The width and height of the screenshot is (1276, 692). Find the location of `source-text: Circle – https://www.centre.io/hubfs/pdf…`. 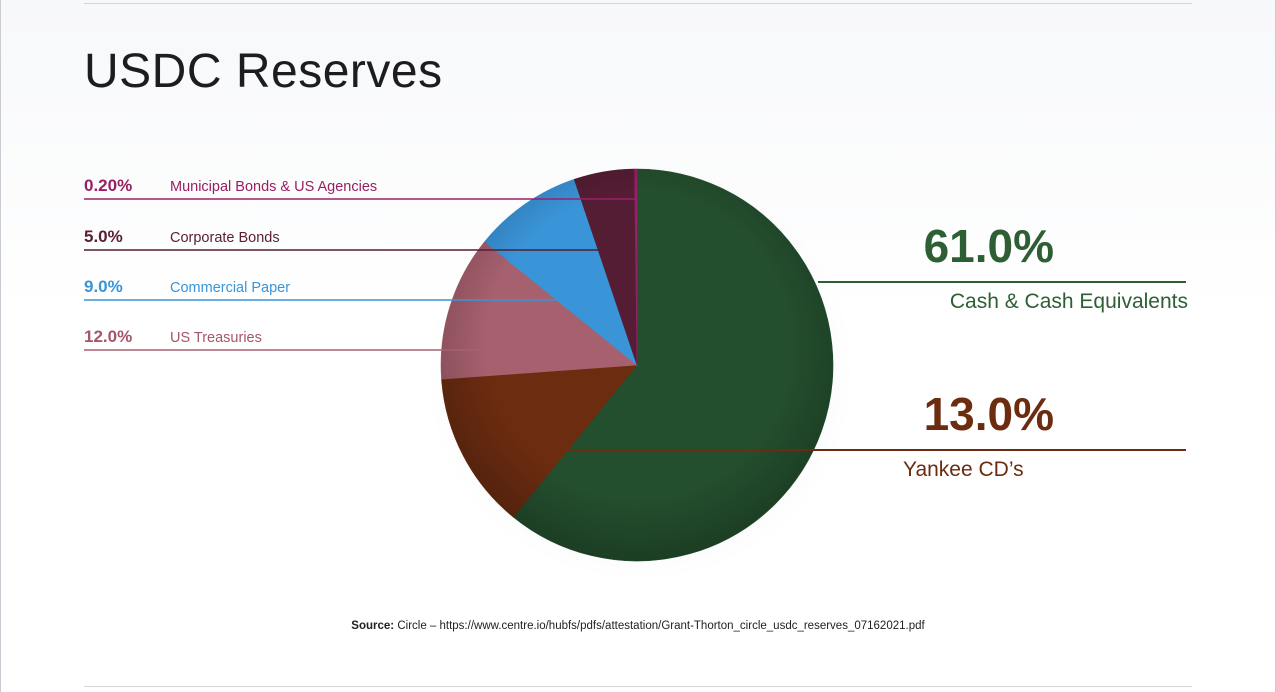

source-text: Circle – https://www.centre.io/hubfs/pdf… is located at coordinates (661, 626).